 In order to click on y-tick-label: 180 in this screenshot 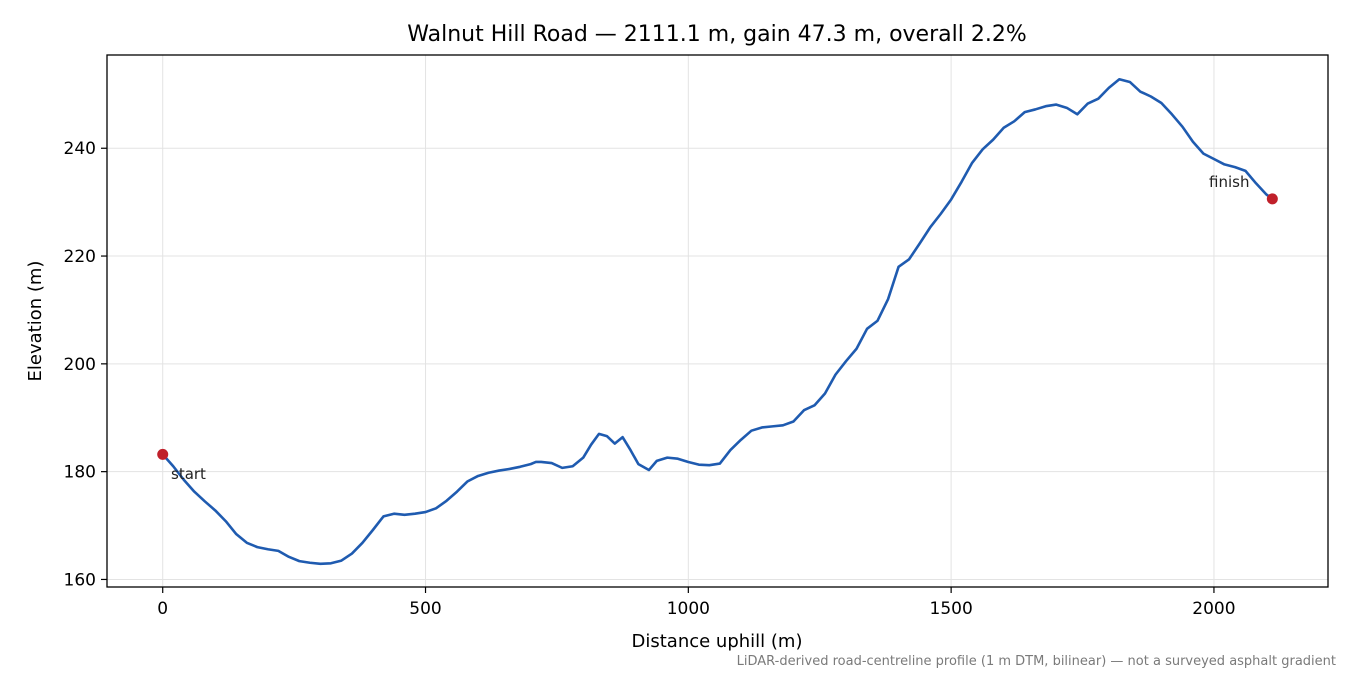, I will do `click(80, 473)`.